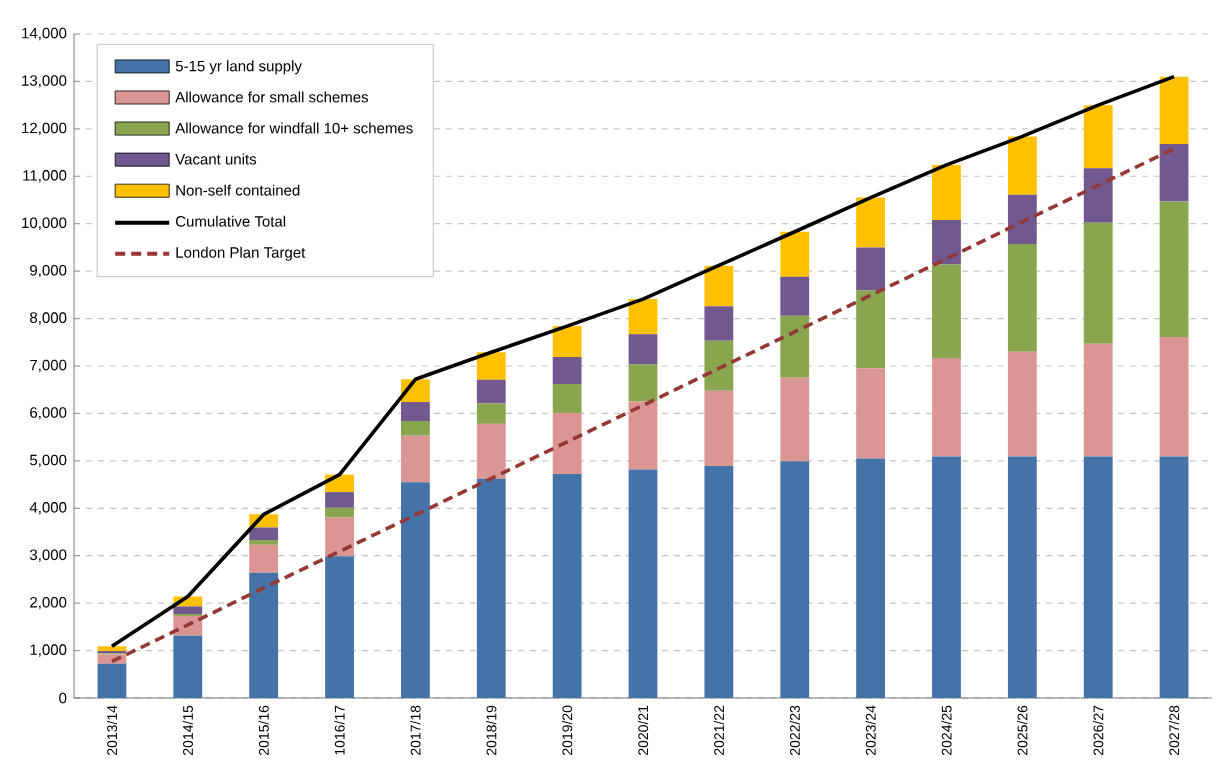  I want to click on legend-label: Allowance for windfall 10+ schemes, so click(294, 128).